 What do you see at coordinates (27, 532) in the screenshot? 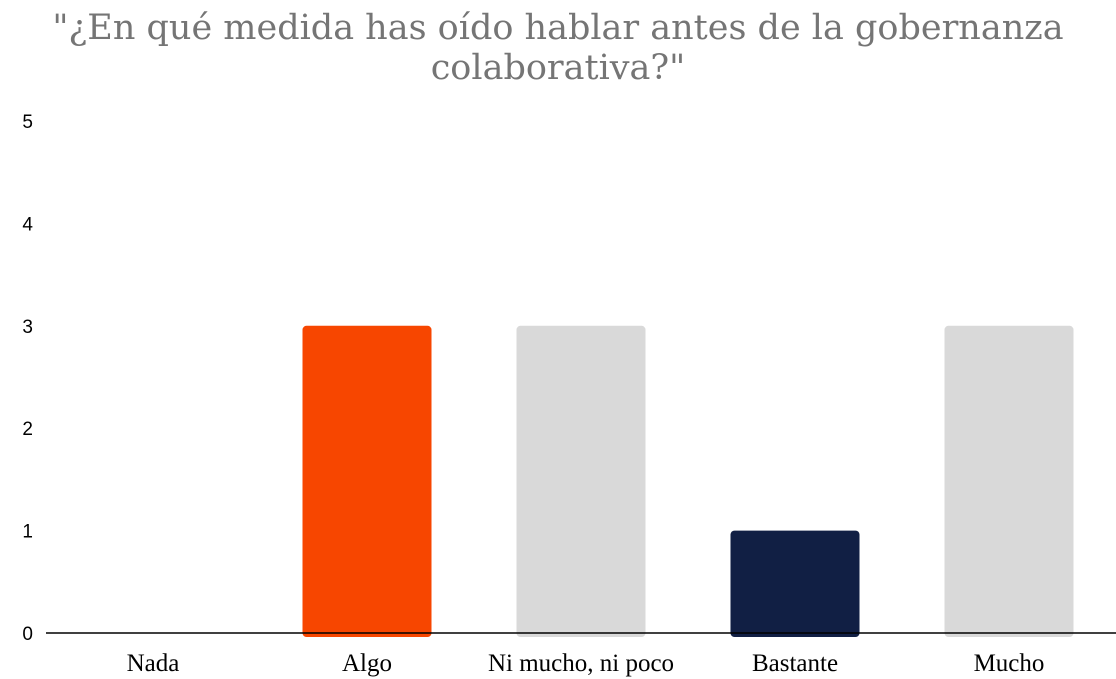
I see `y-tick-label: 1` at bounding box center [27, 532].